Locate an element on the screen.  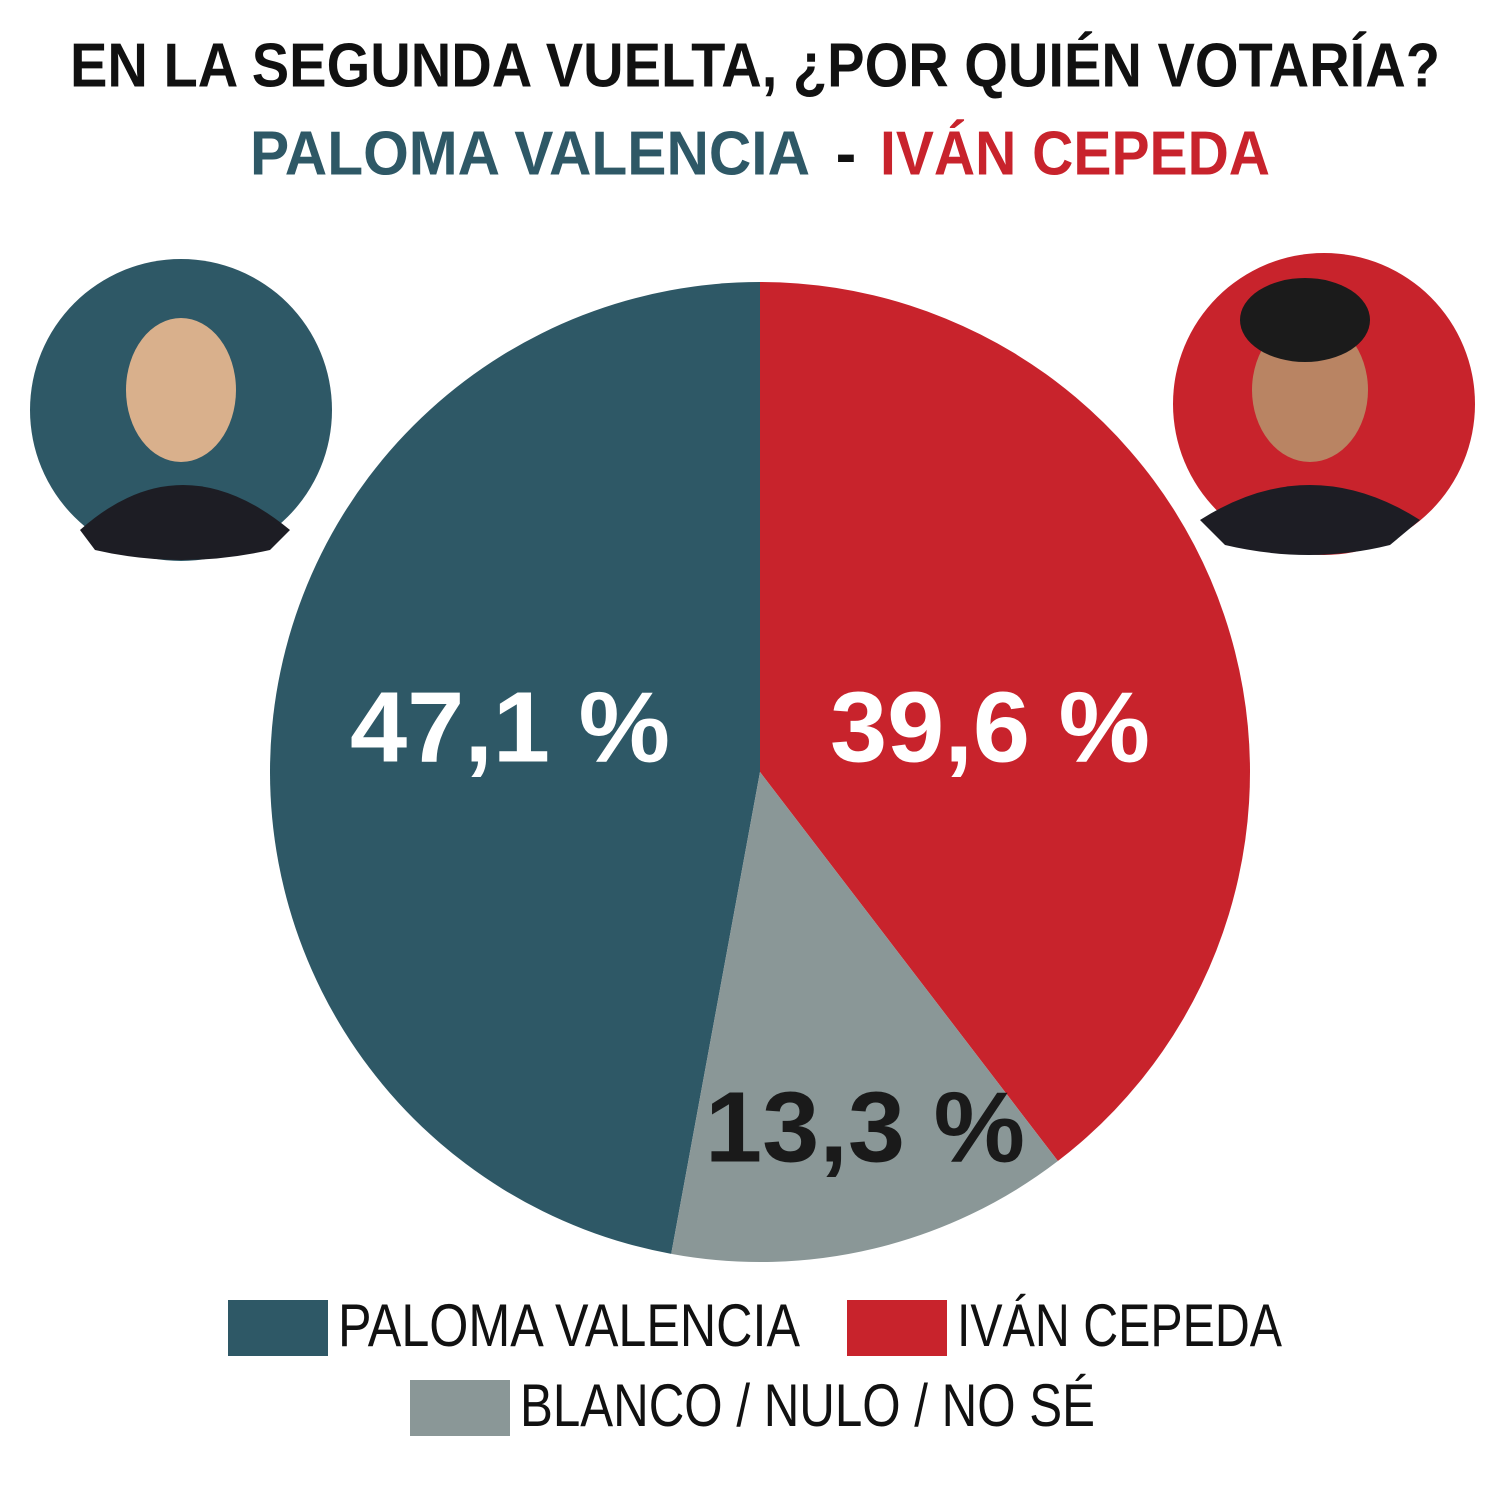
subtitle-right: IVÁN CEPEDA is located at coordinates (1075, 153).